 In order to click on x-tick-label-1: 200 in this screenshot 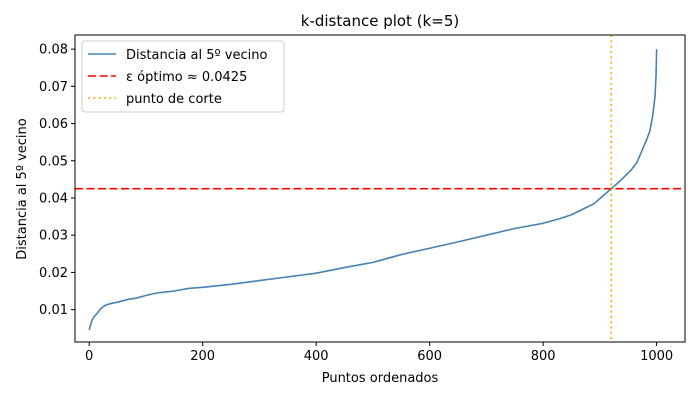, I will do `click(202, 356)`.